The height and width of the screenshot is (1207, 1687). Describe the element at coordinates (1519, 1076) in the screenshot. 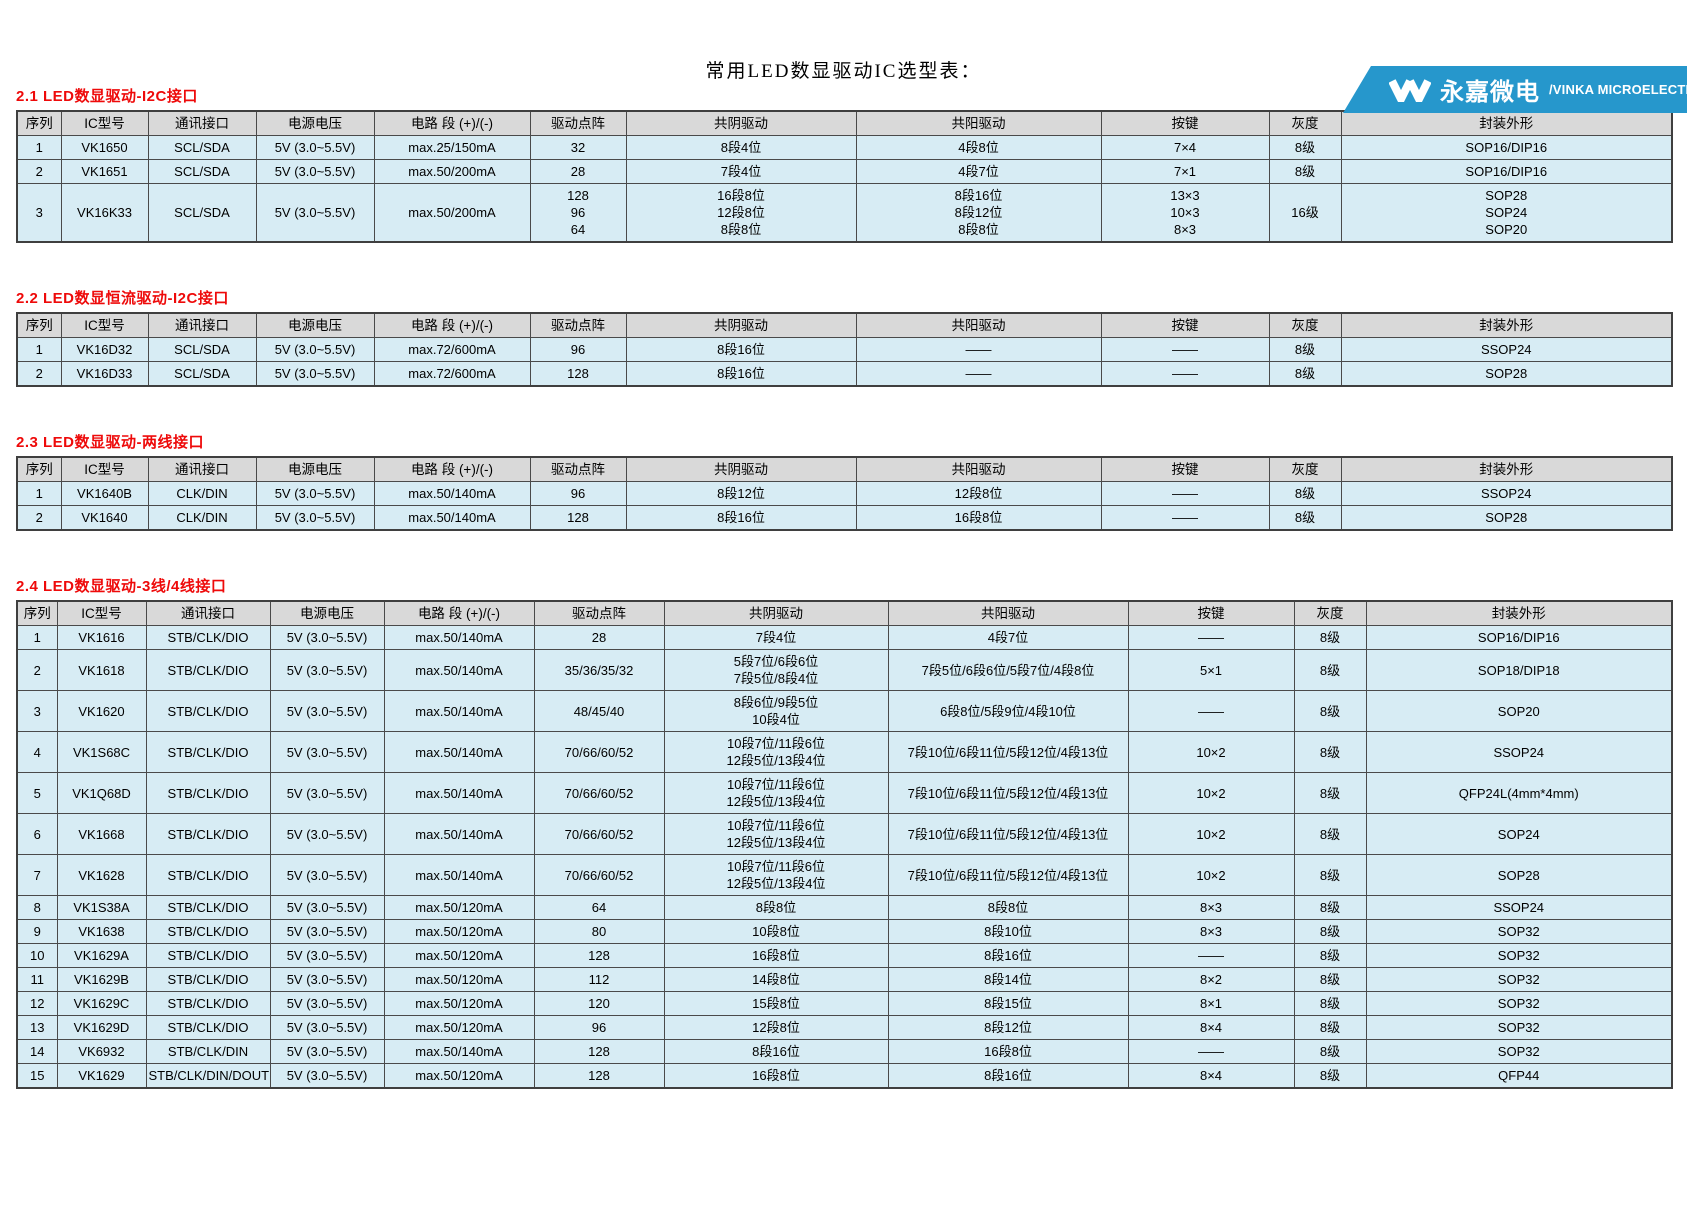

I see `table-cell: QFP44` at that location.